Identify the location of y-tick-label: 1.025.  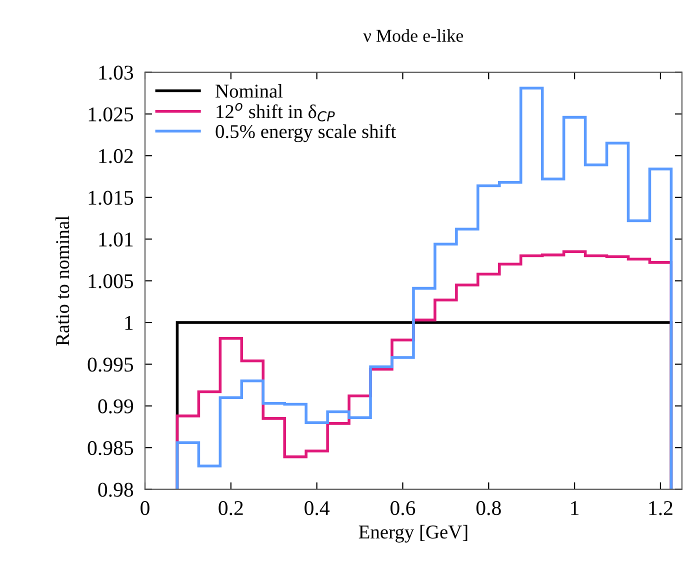
(111, 114).